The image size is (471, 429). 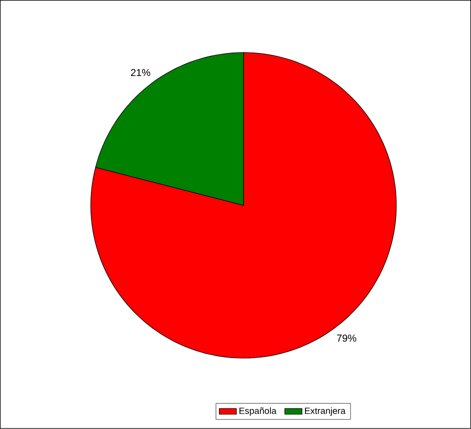 What do you see at coordinates (346, 338) in the screenshot?
I see `data-label: 79%` at bounding box center [346, 338].